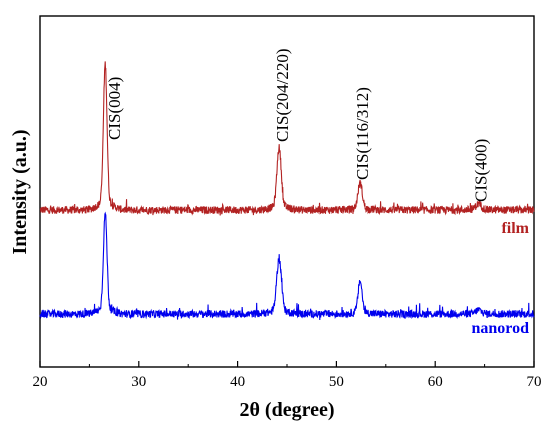  What do you see at coordinates (362, 133) in the screenshot?
I see `peak-label: CIS(116/312)` at bounding box center [362, 133].